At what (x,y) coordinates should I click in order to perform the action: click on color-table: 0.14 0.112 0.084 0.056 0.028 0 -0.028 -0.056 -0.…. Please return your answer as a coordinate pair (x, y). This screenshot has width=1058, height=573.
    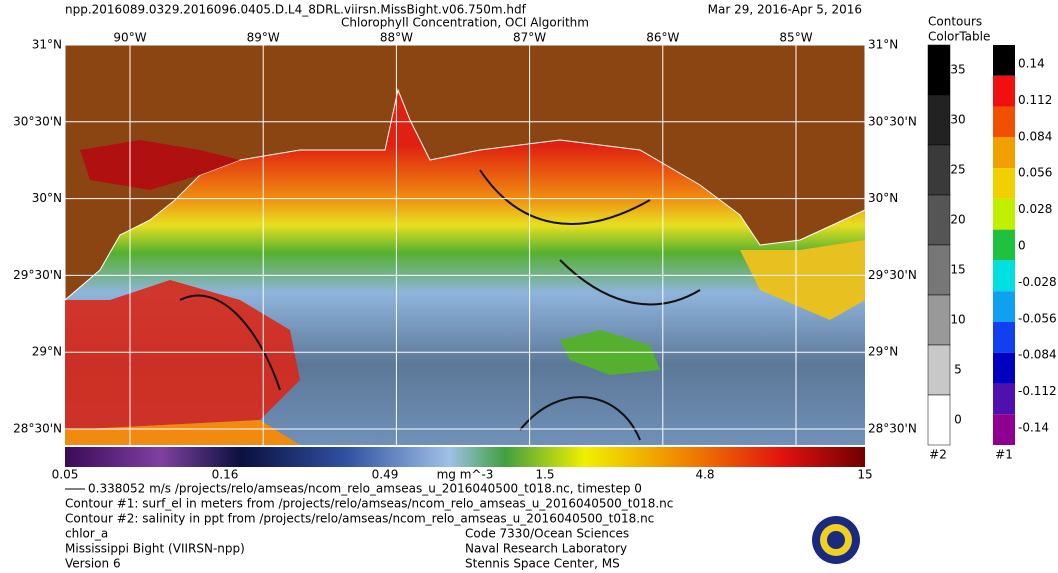
    Looking at the image, I should click on (1025, 245).